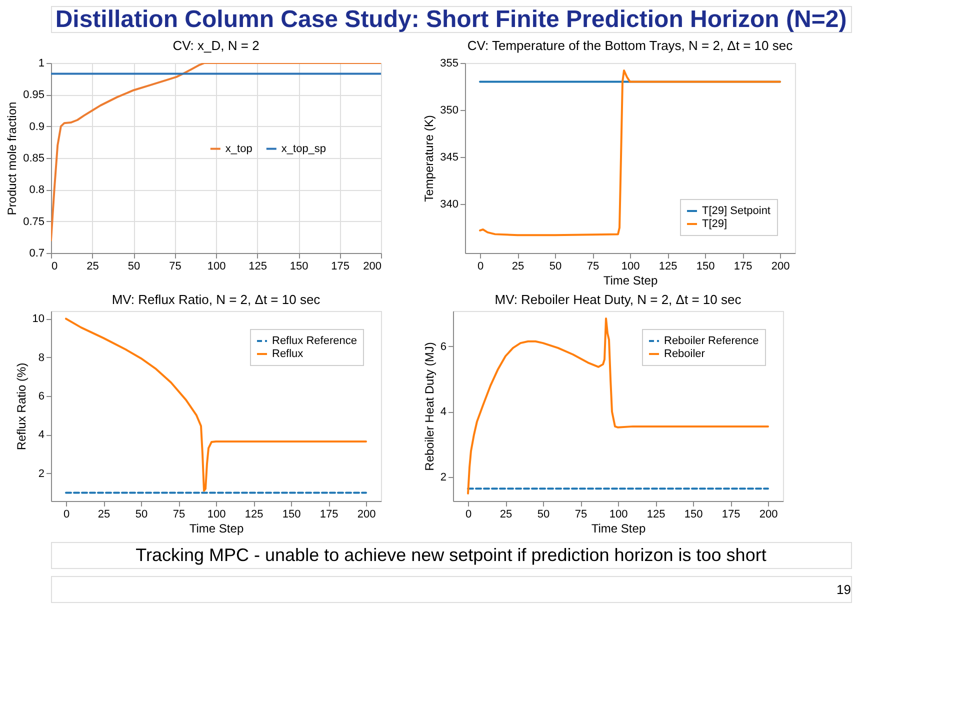 This screenshot has width=959, height=721. What do you see at coordinates (736, 211) in the screenshot?
I see `legend-label: T[29] Setpoint` at bounding box center [736, 211].